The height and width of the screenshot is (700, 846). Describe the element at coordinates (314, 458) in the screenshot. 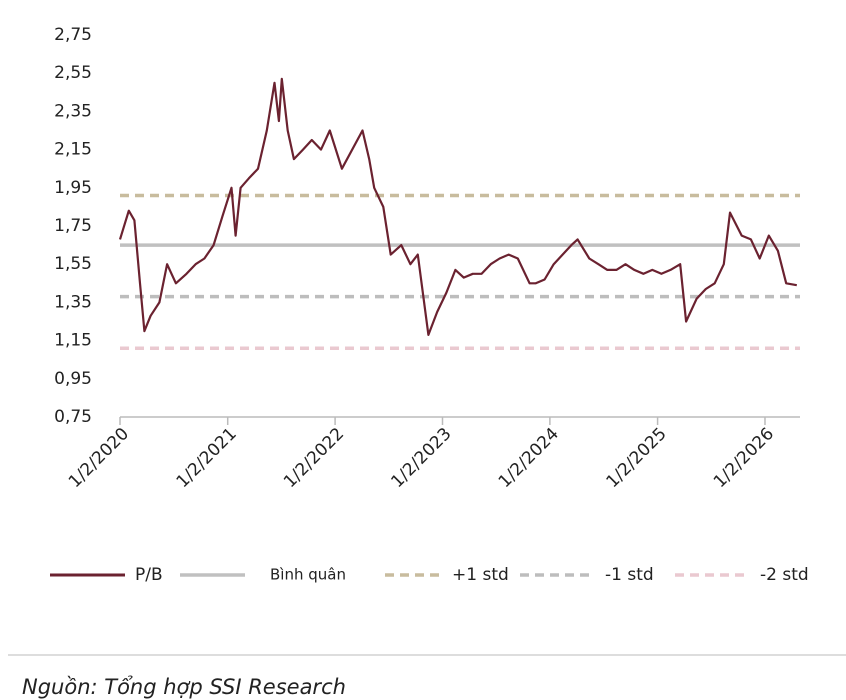

I see `x-tick-label: 1/2/2022` at that location.